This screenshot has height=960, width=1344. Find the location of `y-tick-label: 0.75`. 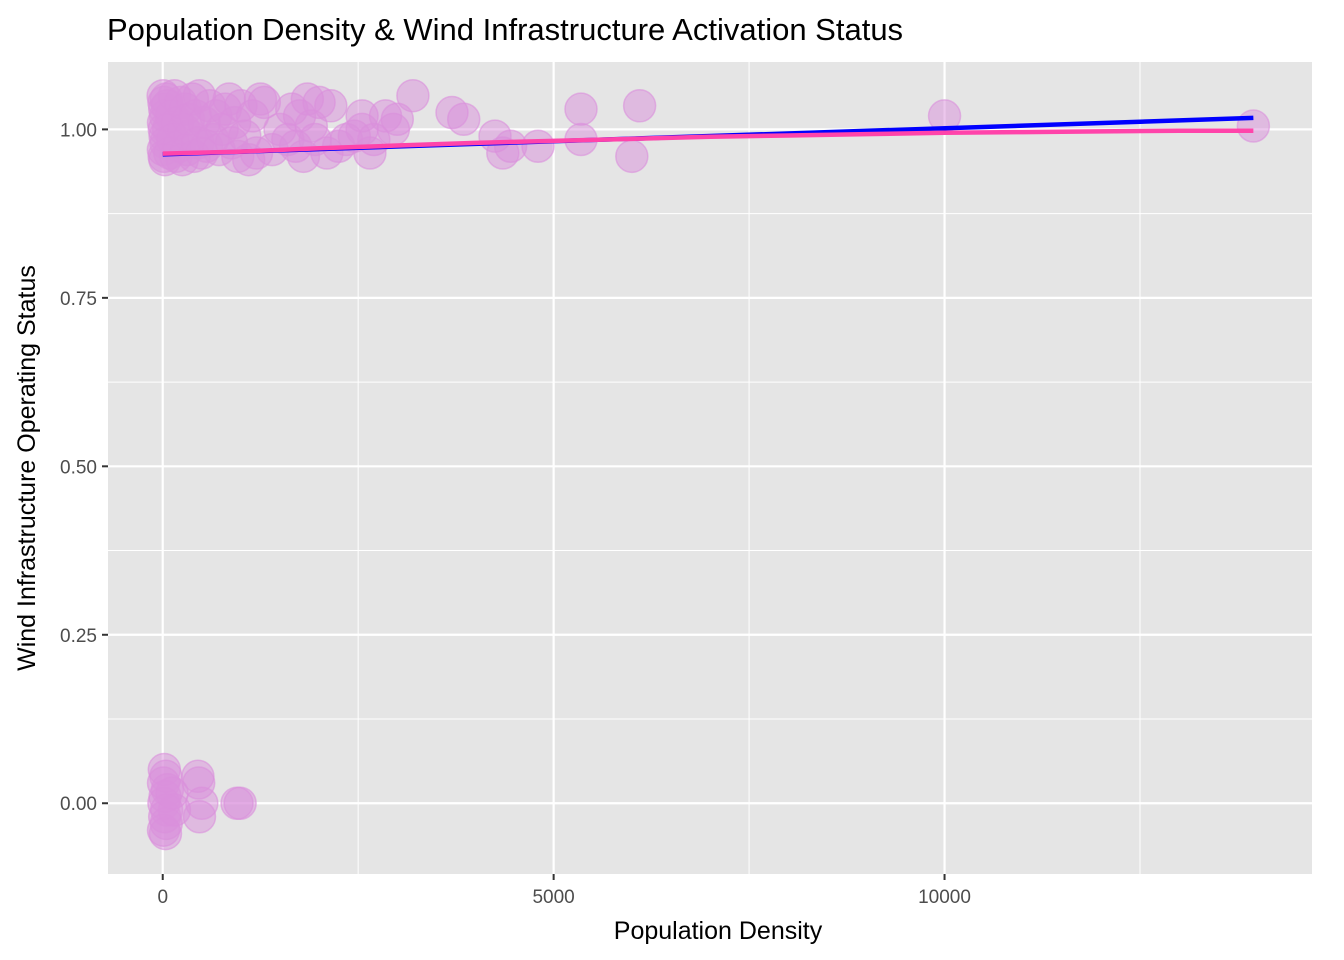

y-tick-label: 0.75 is located at coordinates (78, 299).